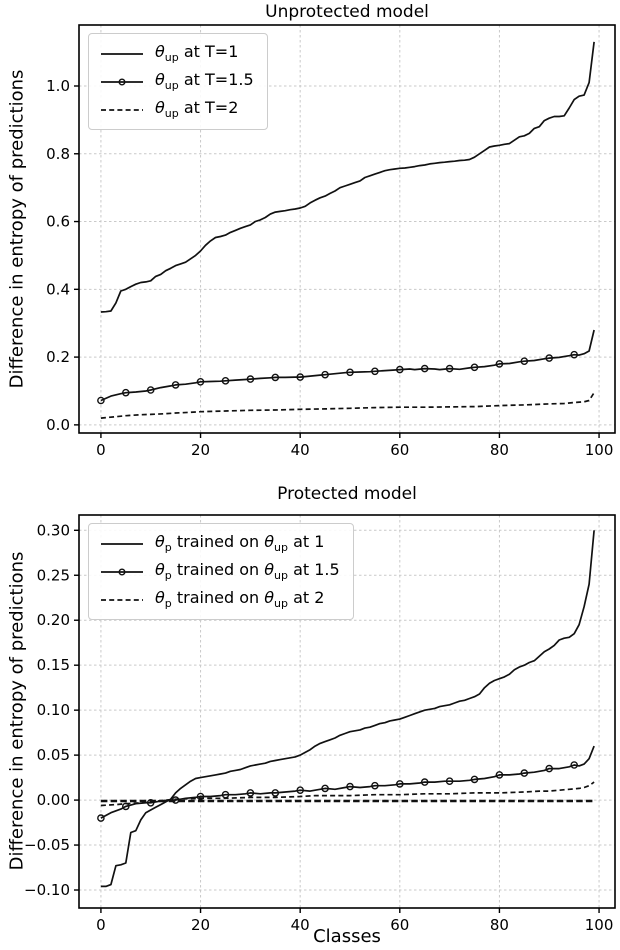 Image resolution: width=620 pixels, height=950 pixels. I want to click on y-tick-label: 0.0, so click(58, 425).